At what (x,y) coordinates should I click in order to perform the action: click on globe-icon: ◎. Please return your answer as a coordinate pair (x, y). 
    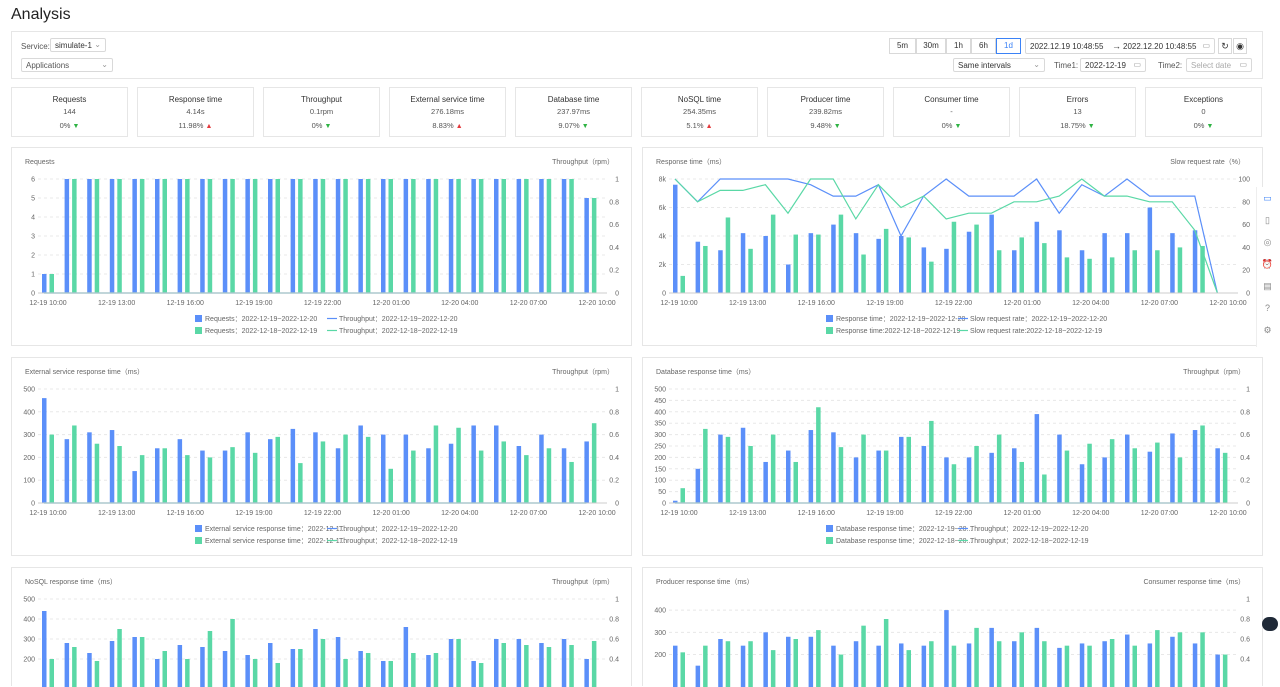
    Looking at the image, I should click on (1267, 242).